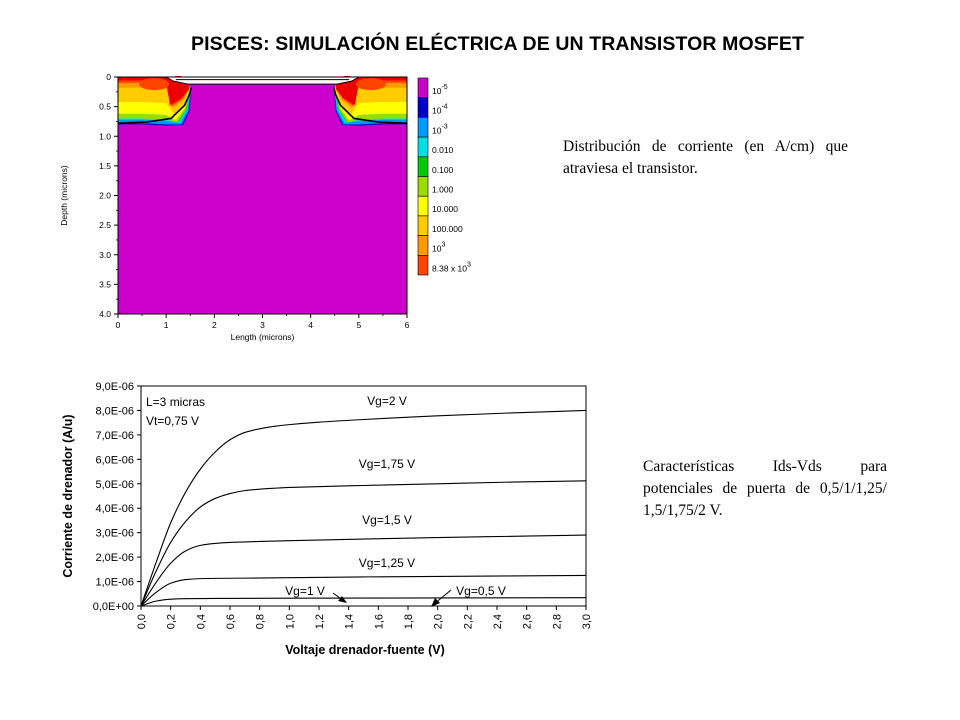 The image size is (960, 720). What do you see at coordinates (468, 621) in the screenshot?
I see `iv-x-tick-label: 2,2` at bounding box center [468, 621].